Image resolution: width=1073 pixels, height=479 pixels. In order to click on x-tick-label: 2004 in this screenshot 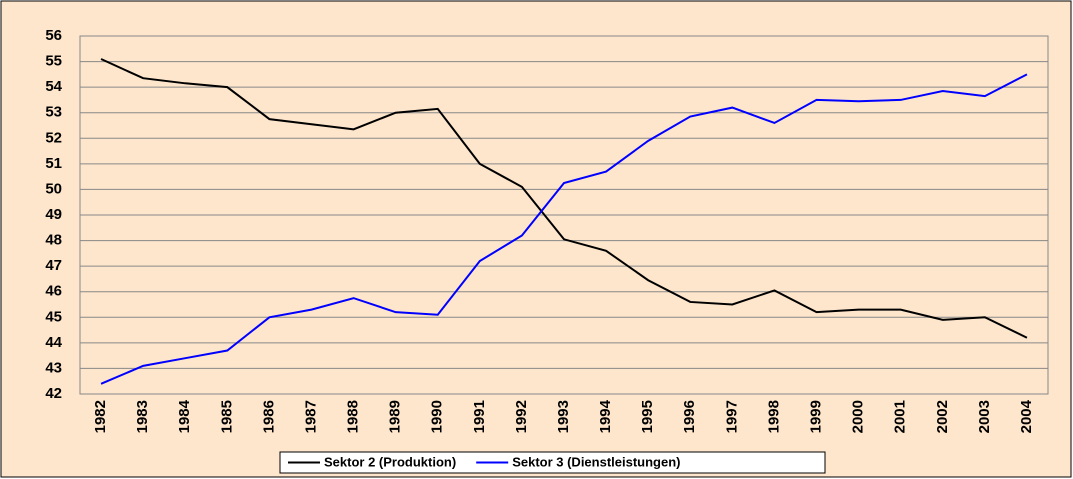, I will do `click(1026, 416)`.